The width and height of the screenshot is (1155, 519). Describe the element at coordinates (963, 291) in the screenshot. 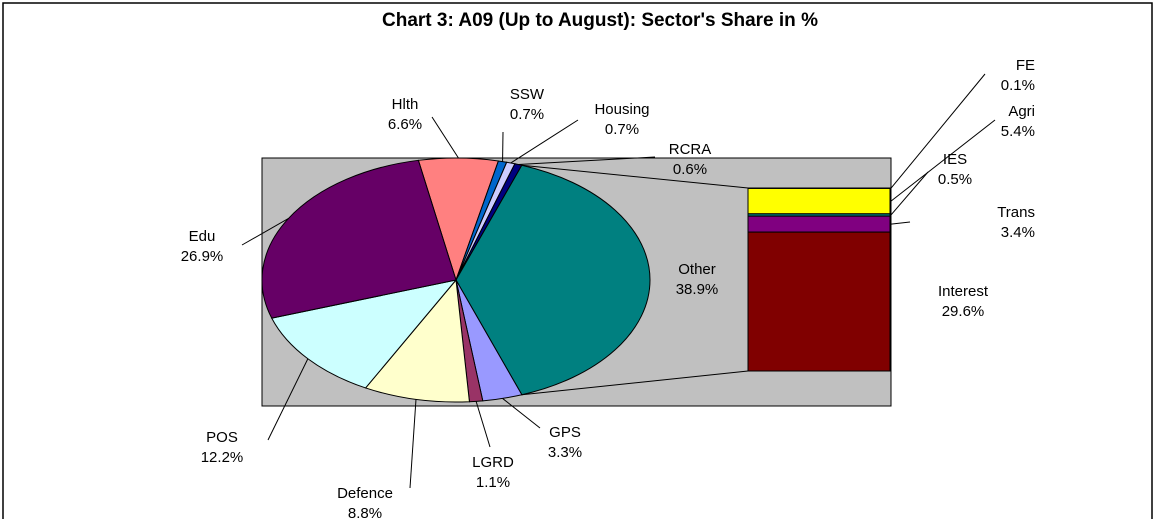

I see `segment-name: Interest` at that location.